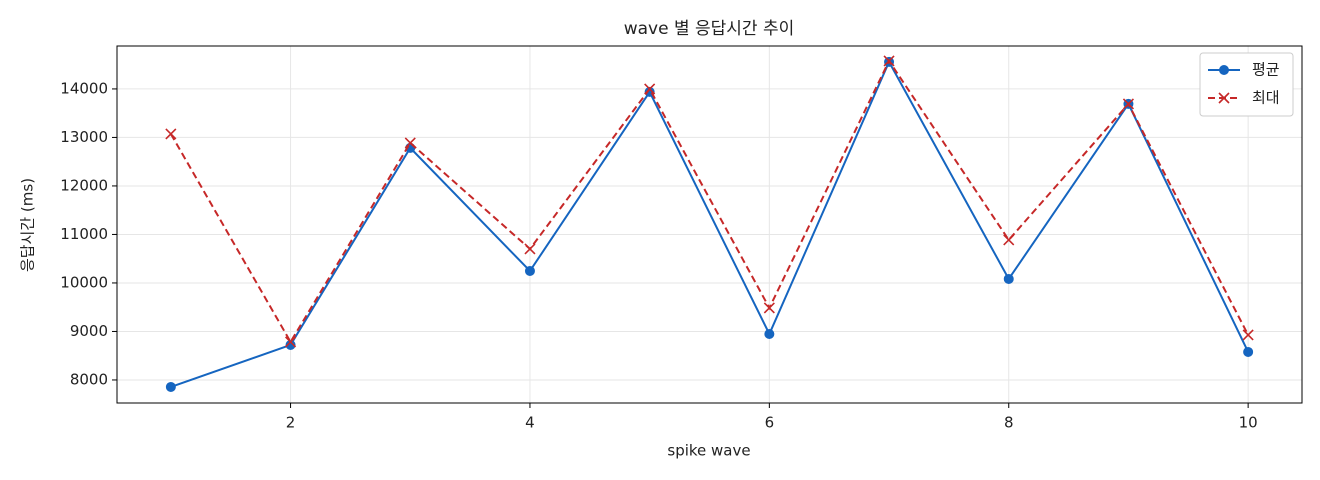 This screenshot has height=480, width=1320. I want to click on y-tick-label: 10000, so click(84, 282).